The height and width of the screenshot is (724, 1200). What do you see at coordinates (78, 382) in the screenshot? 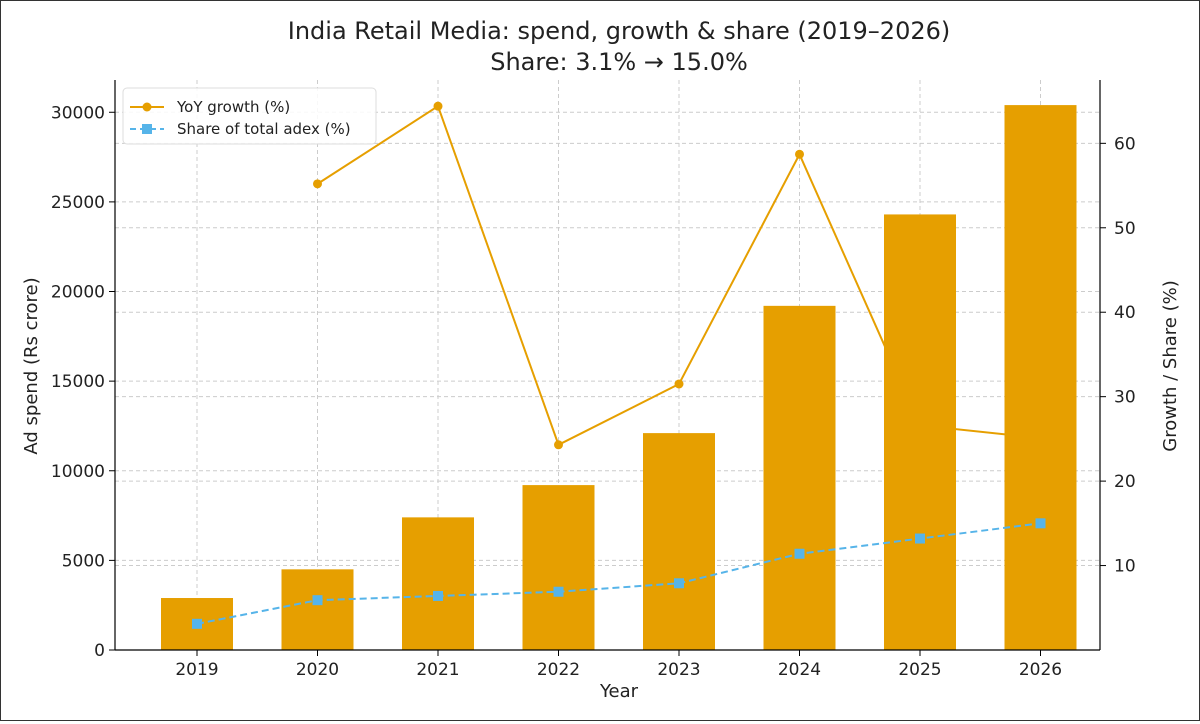
I see `y-tick-label: 15000` at bounding box center [78, 382].